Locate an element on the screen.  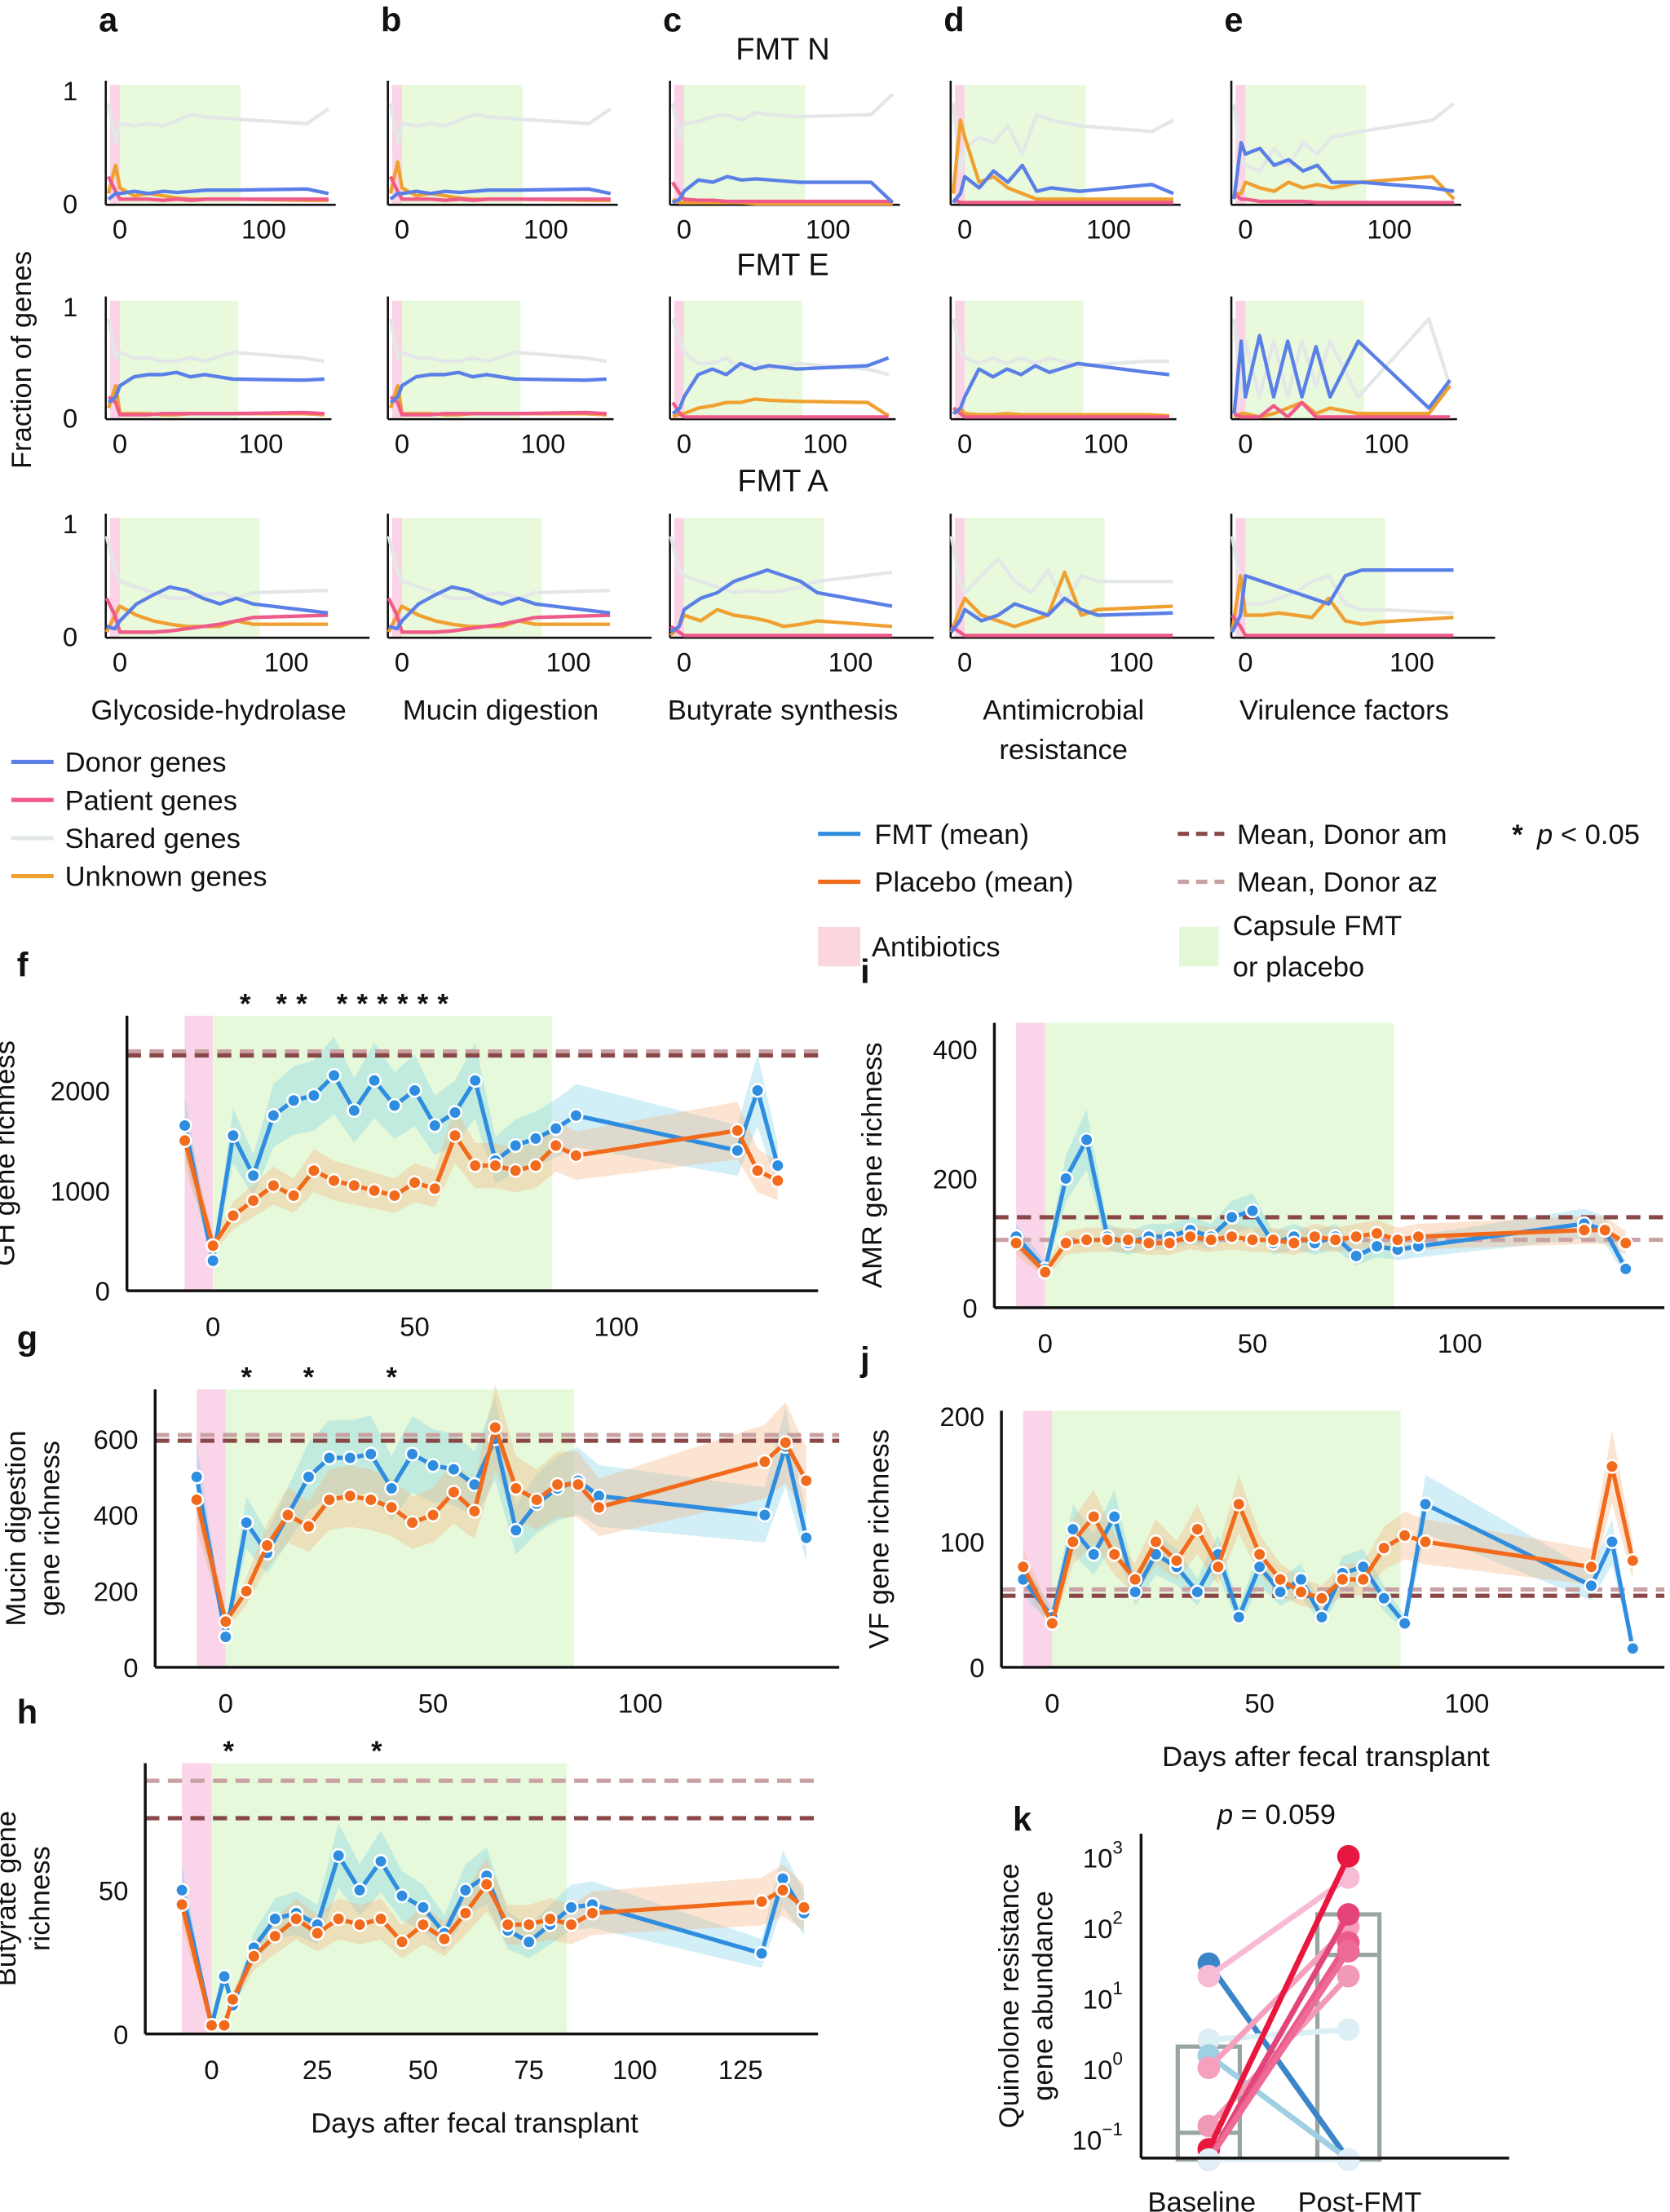
legend-sig-p: p is located at coordinates (1544, 834).